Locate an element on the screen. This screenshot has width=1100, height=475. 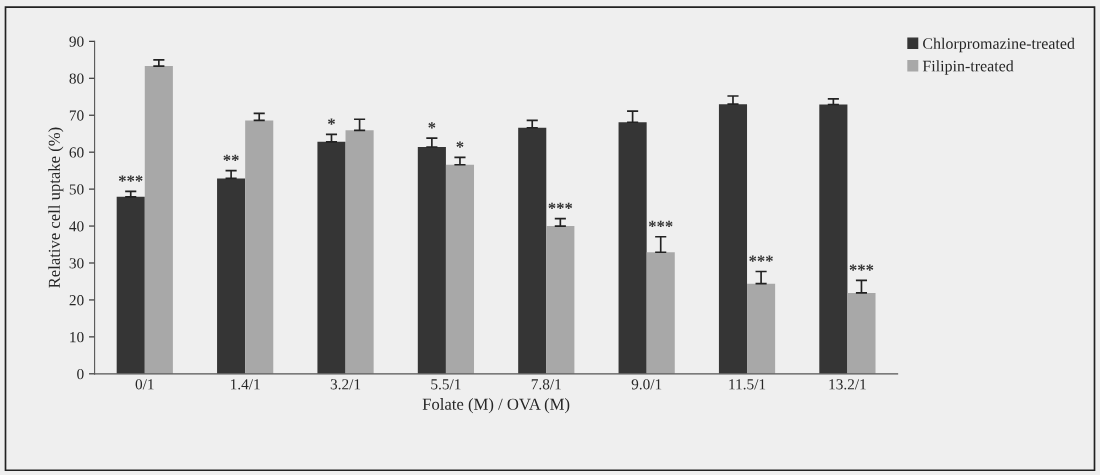
x-tick-label: 13.2/1 is located at coordinates (847, 384).